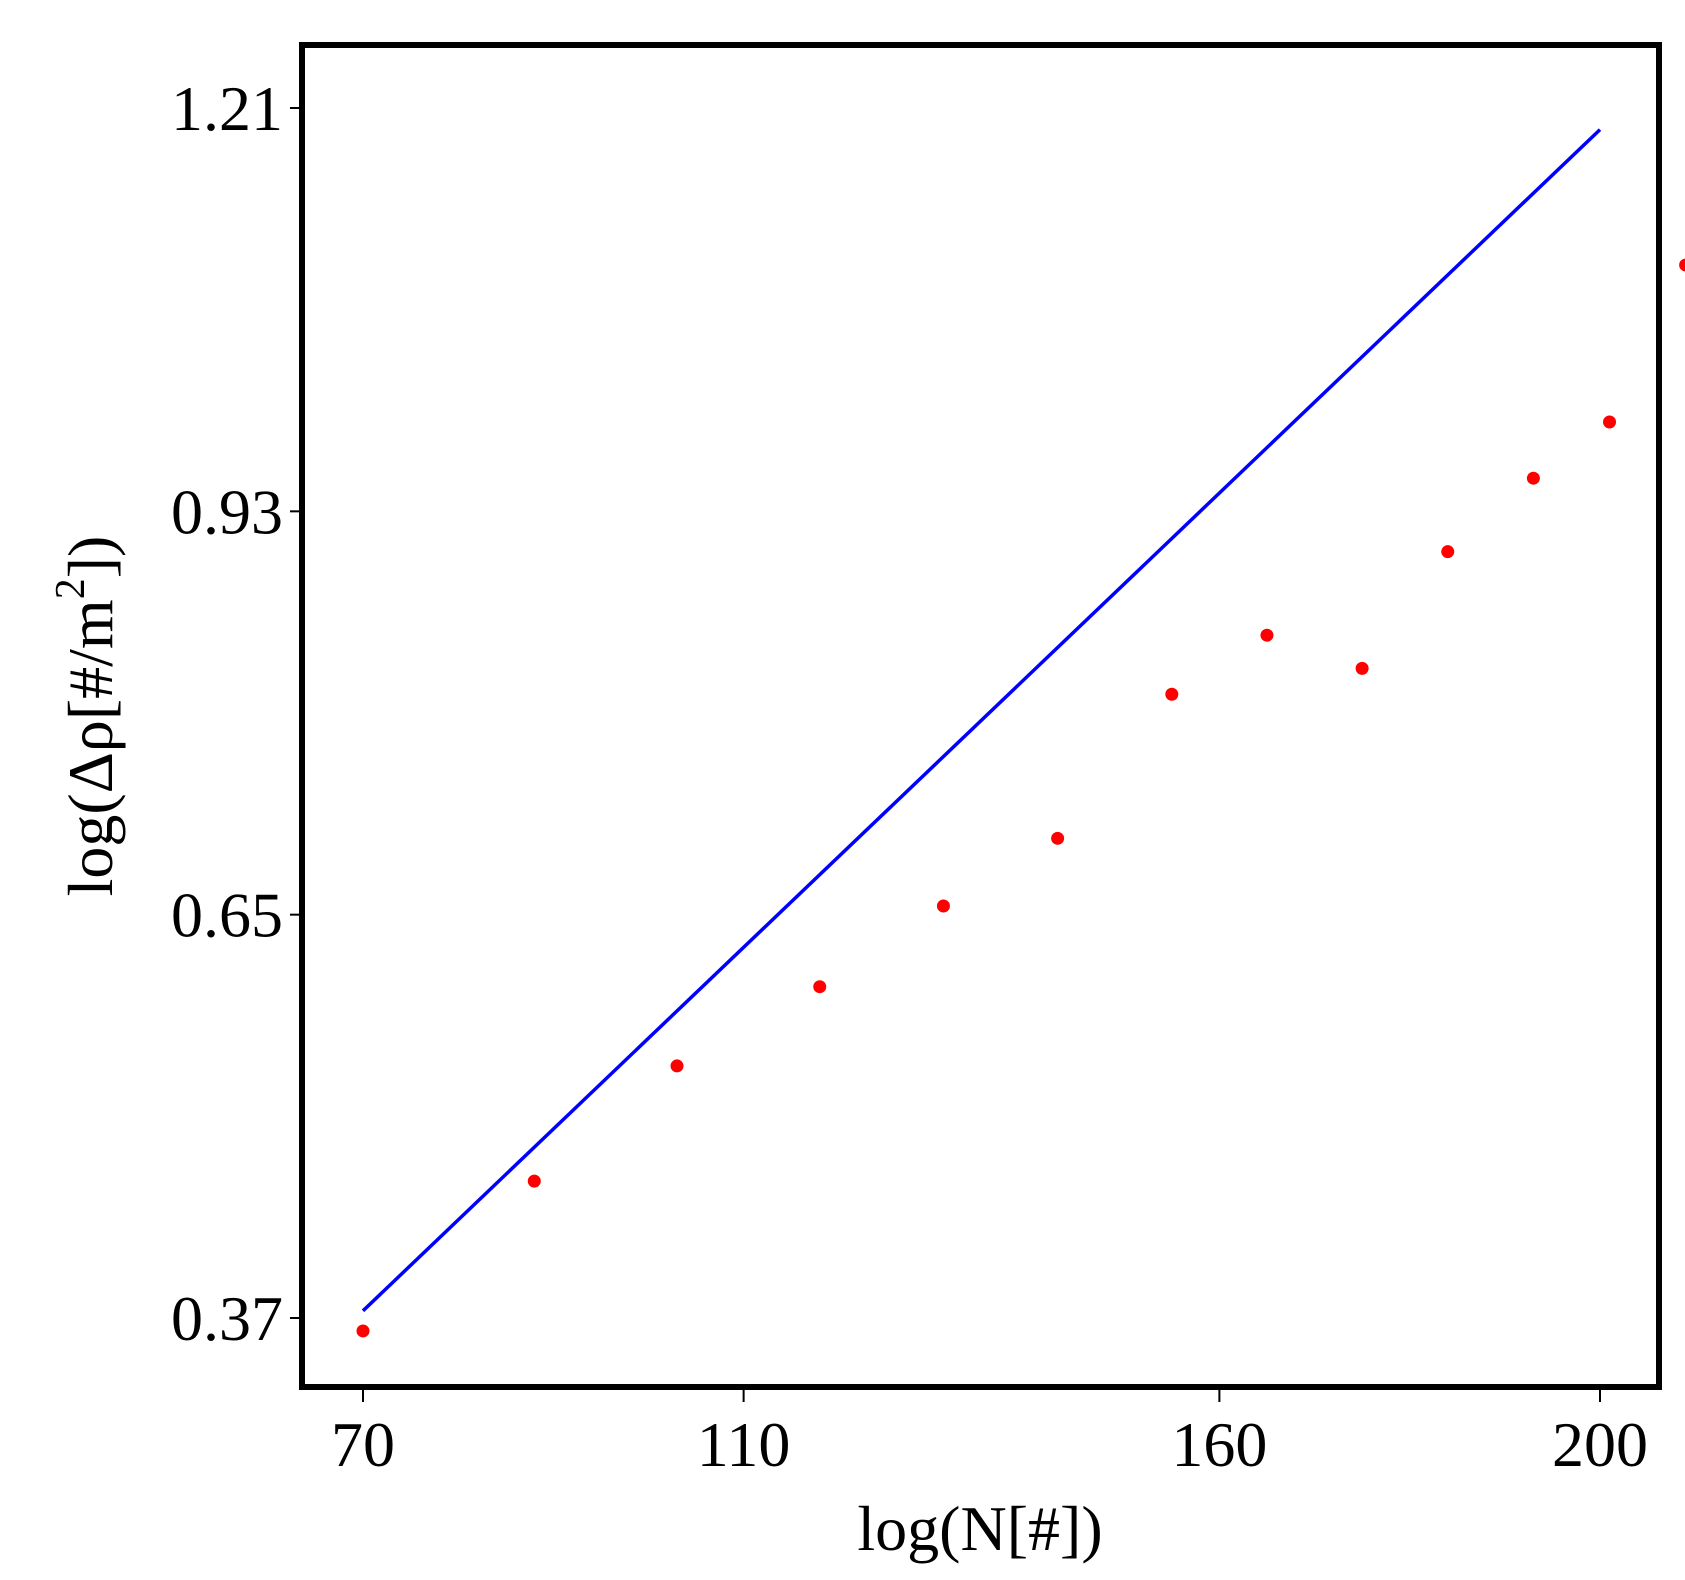 Image resolution: width=1685 pixels, height=1580 pixels. I want to click on y-axis: 0.37 0.65 0.93 1.21, so click(236, 713).